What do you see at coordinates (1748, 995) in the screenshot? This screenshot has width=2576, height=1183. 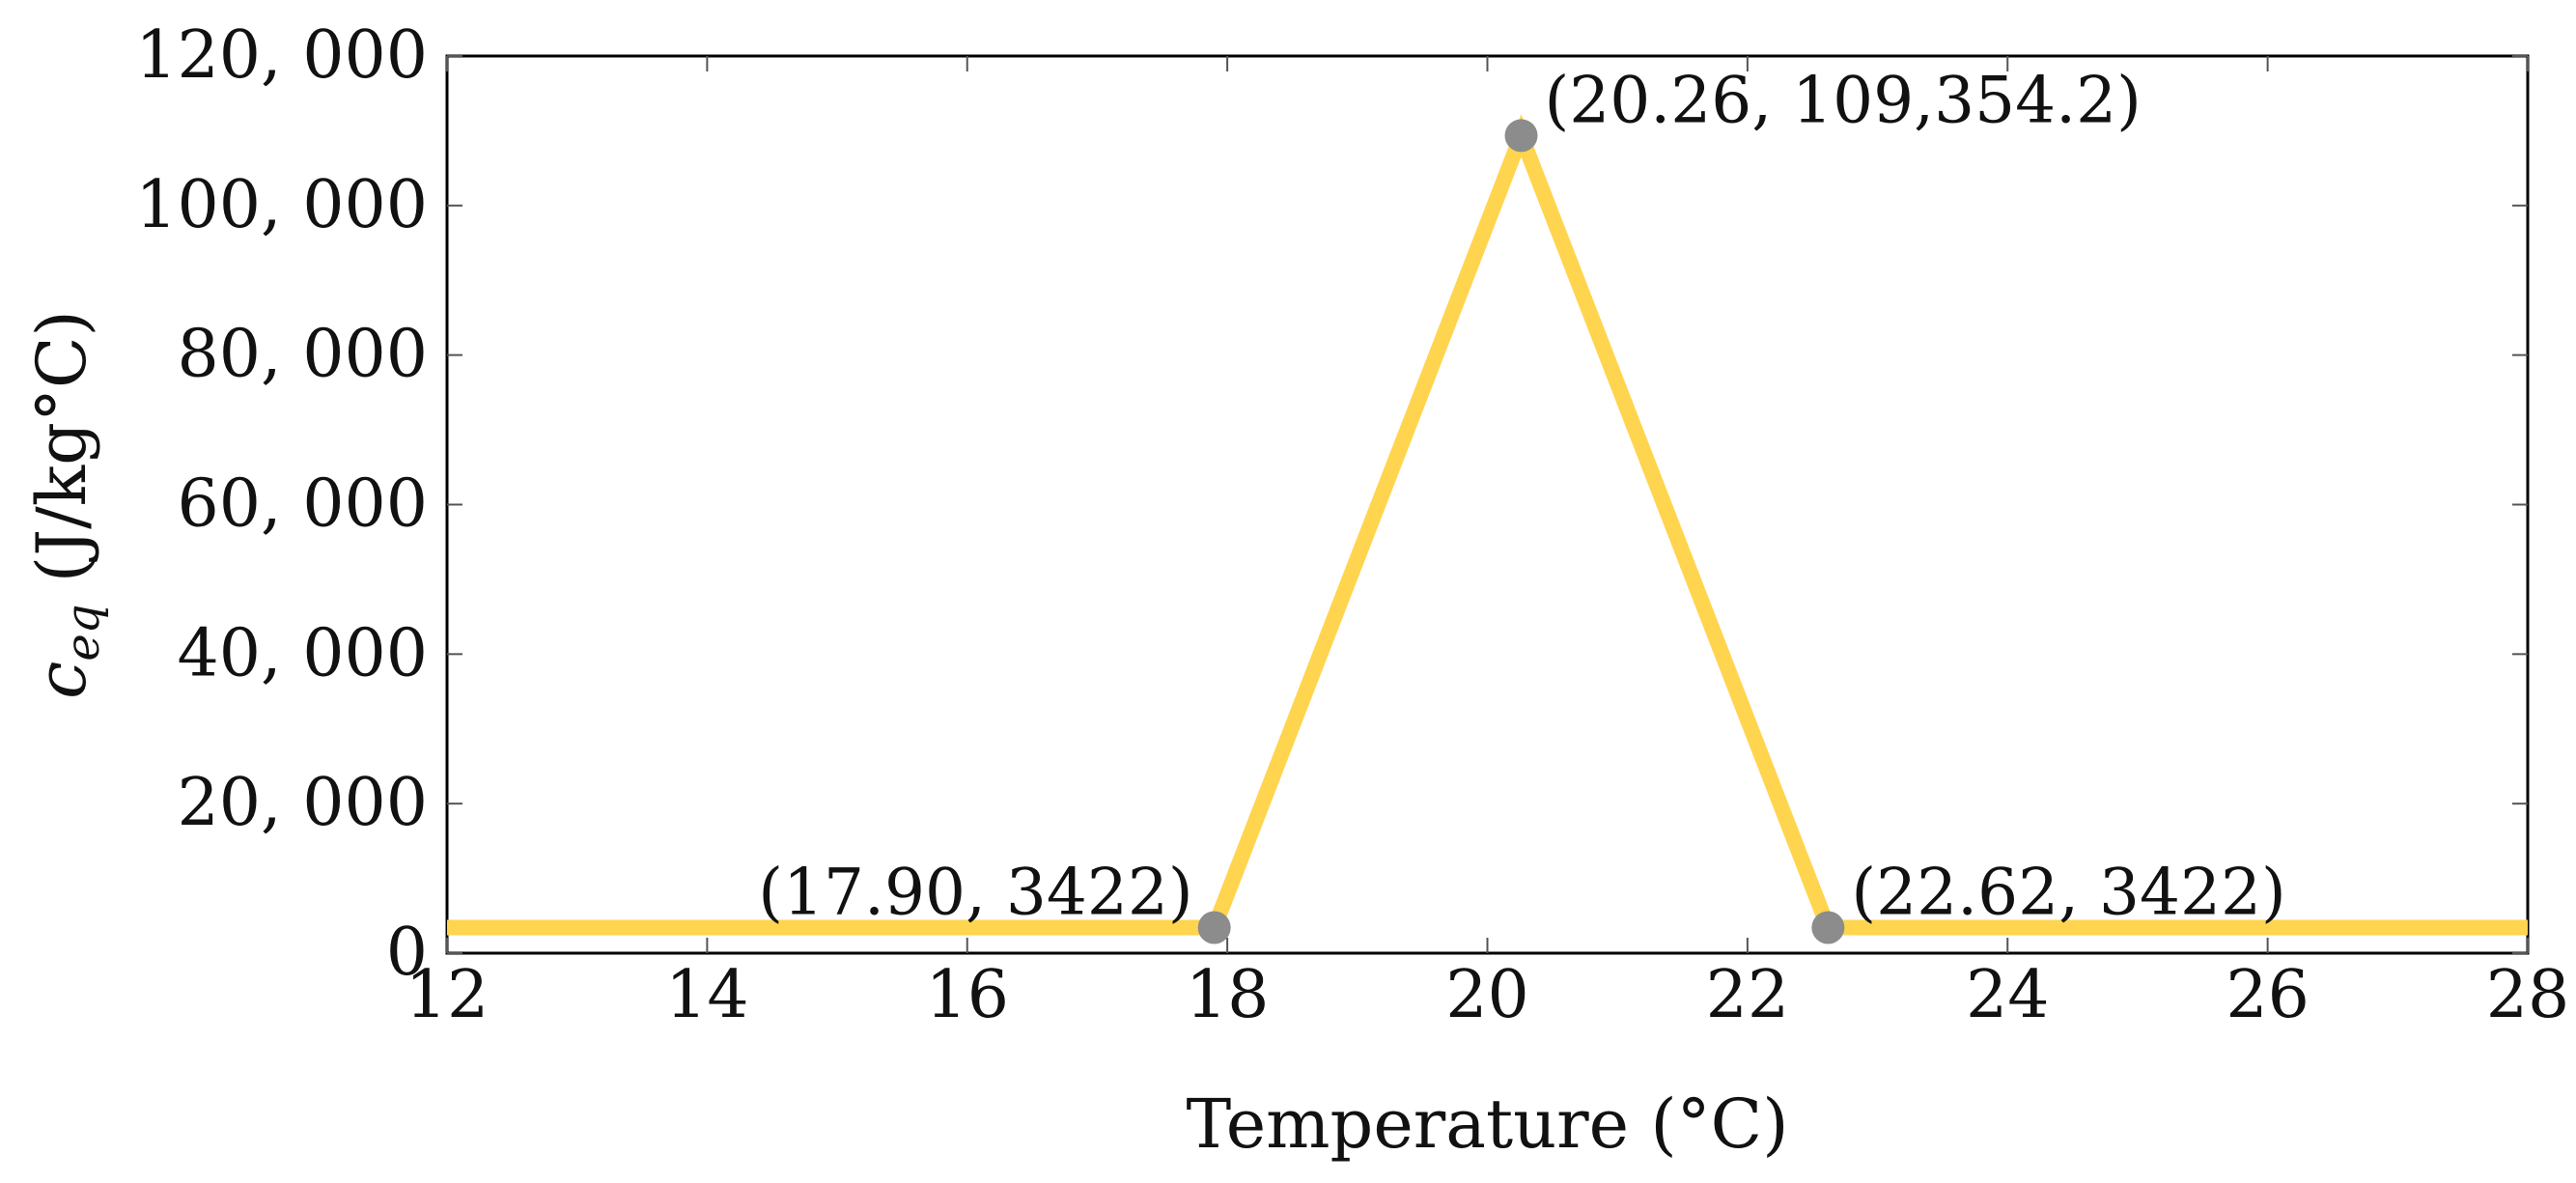 I see `x-tick-label: 22` at bounding box center [1748, 995].